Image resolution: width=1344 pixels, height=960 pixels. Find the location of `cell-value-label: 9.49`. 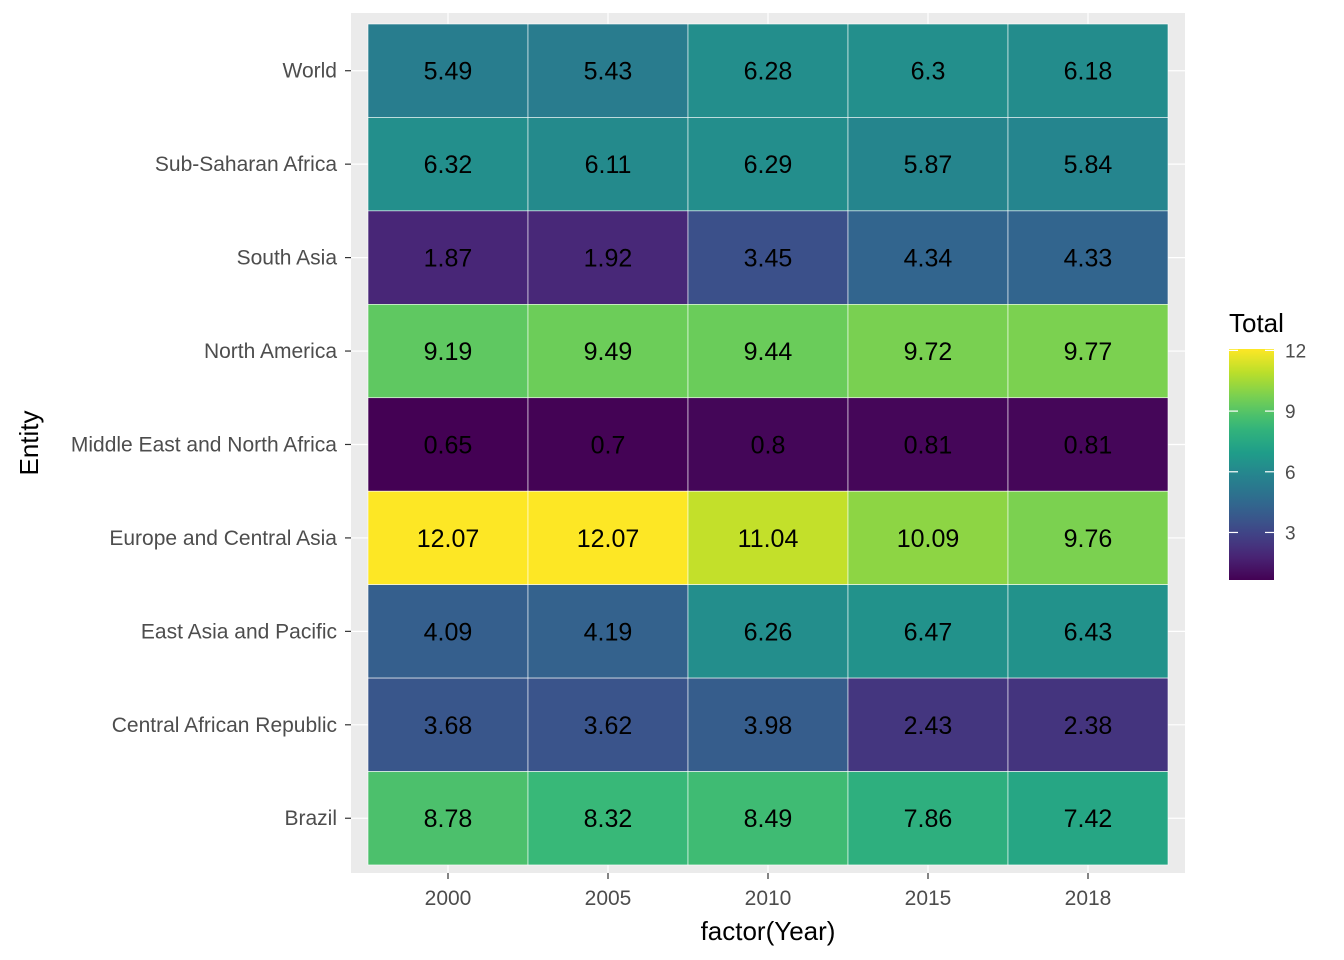

cell-value-label: 9.49 is located at coordinates (608, 352).